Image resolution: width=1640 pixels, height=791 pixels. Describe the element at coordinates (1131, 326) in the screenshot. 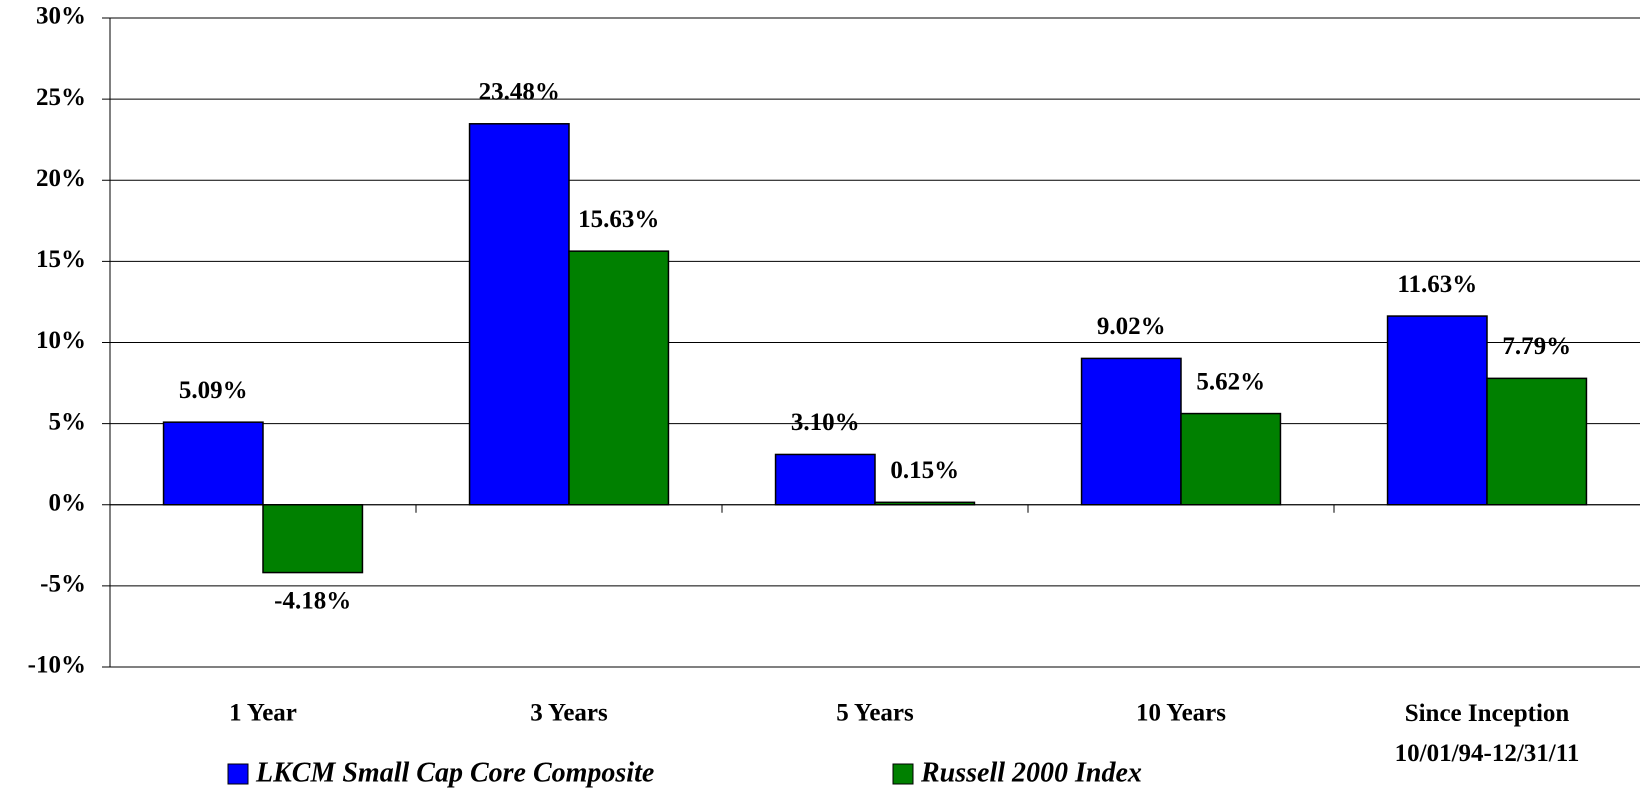

I see `data-label: 9.02%` at that location.